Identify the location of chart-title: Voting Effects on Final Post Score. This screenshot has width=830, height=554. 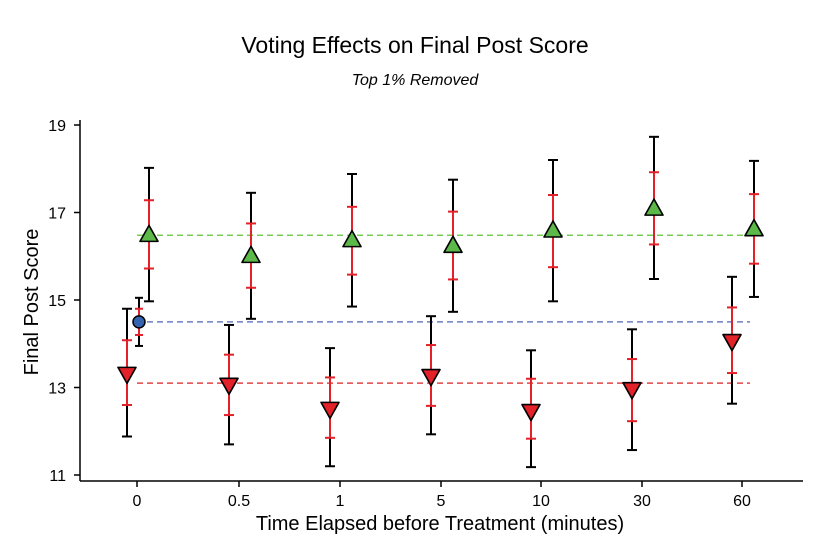
(415, 45).